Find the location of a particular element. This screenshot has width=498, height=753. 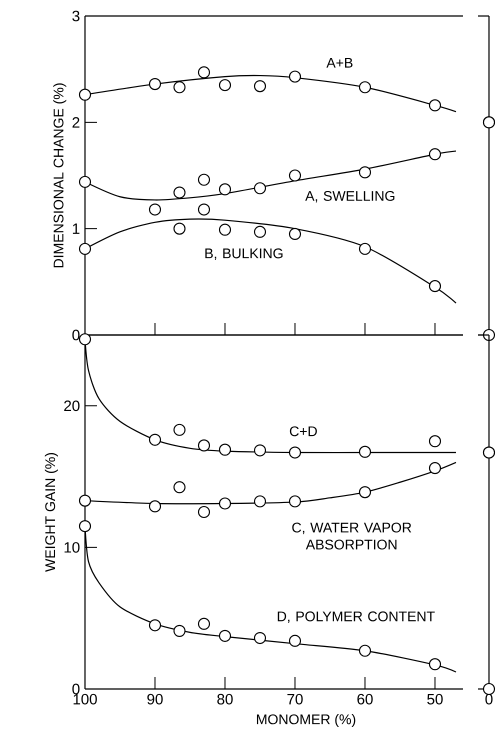

y-tick-label: 20 is located at coordinates (72, 406).